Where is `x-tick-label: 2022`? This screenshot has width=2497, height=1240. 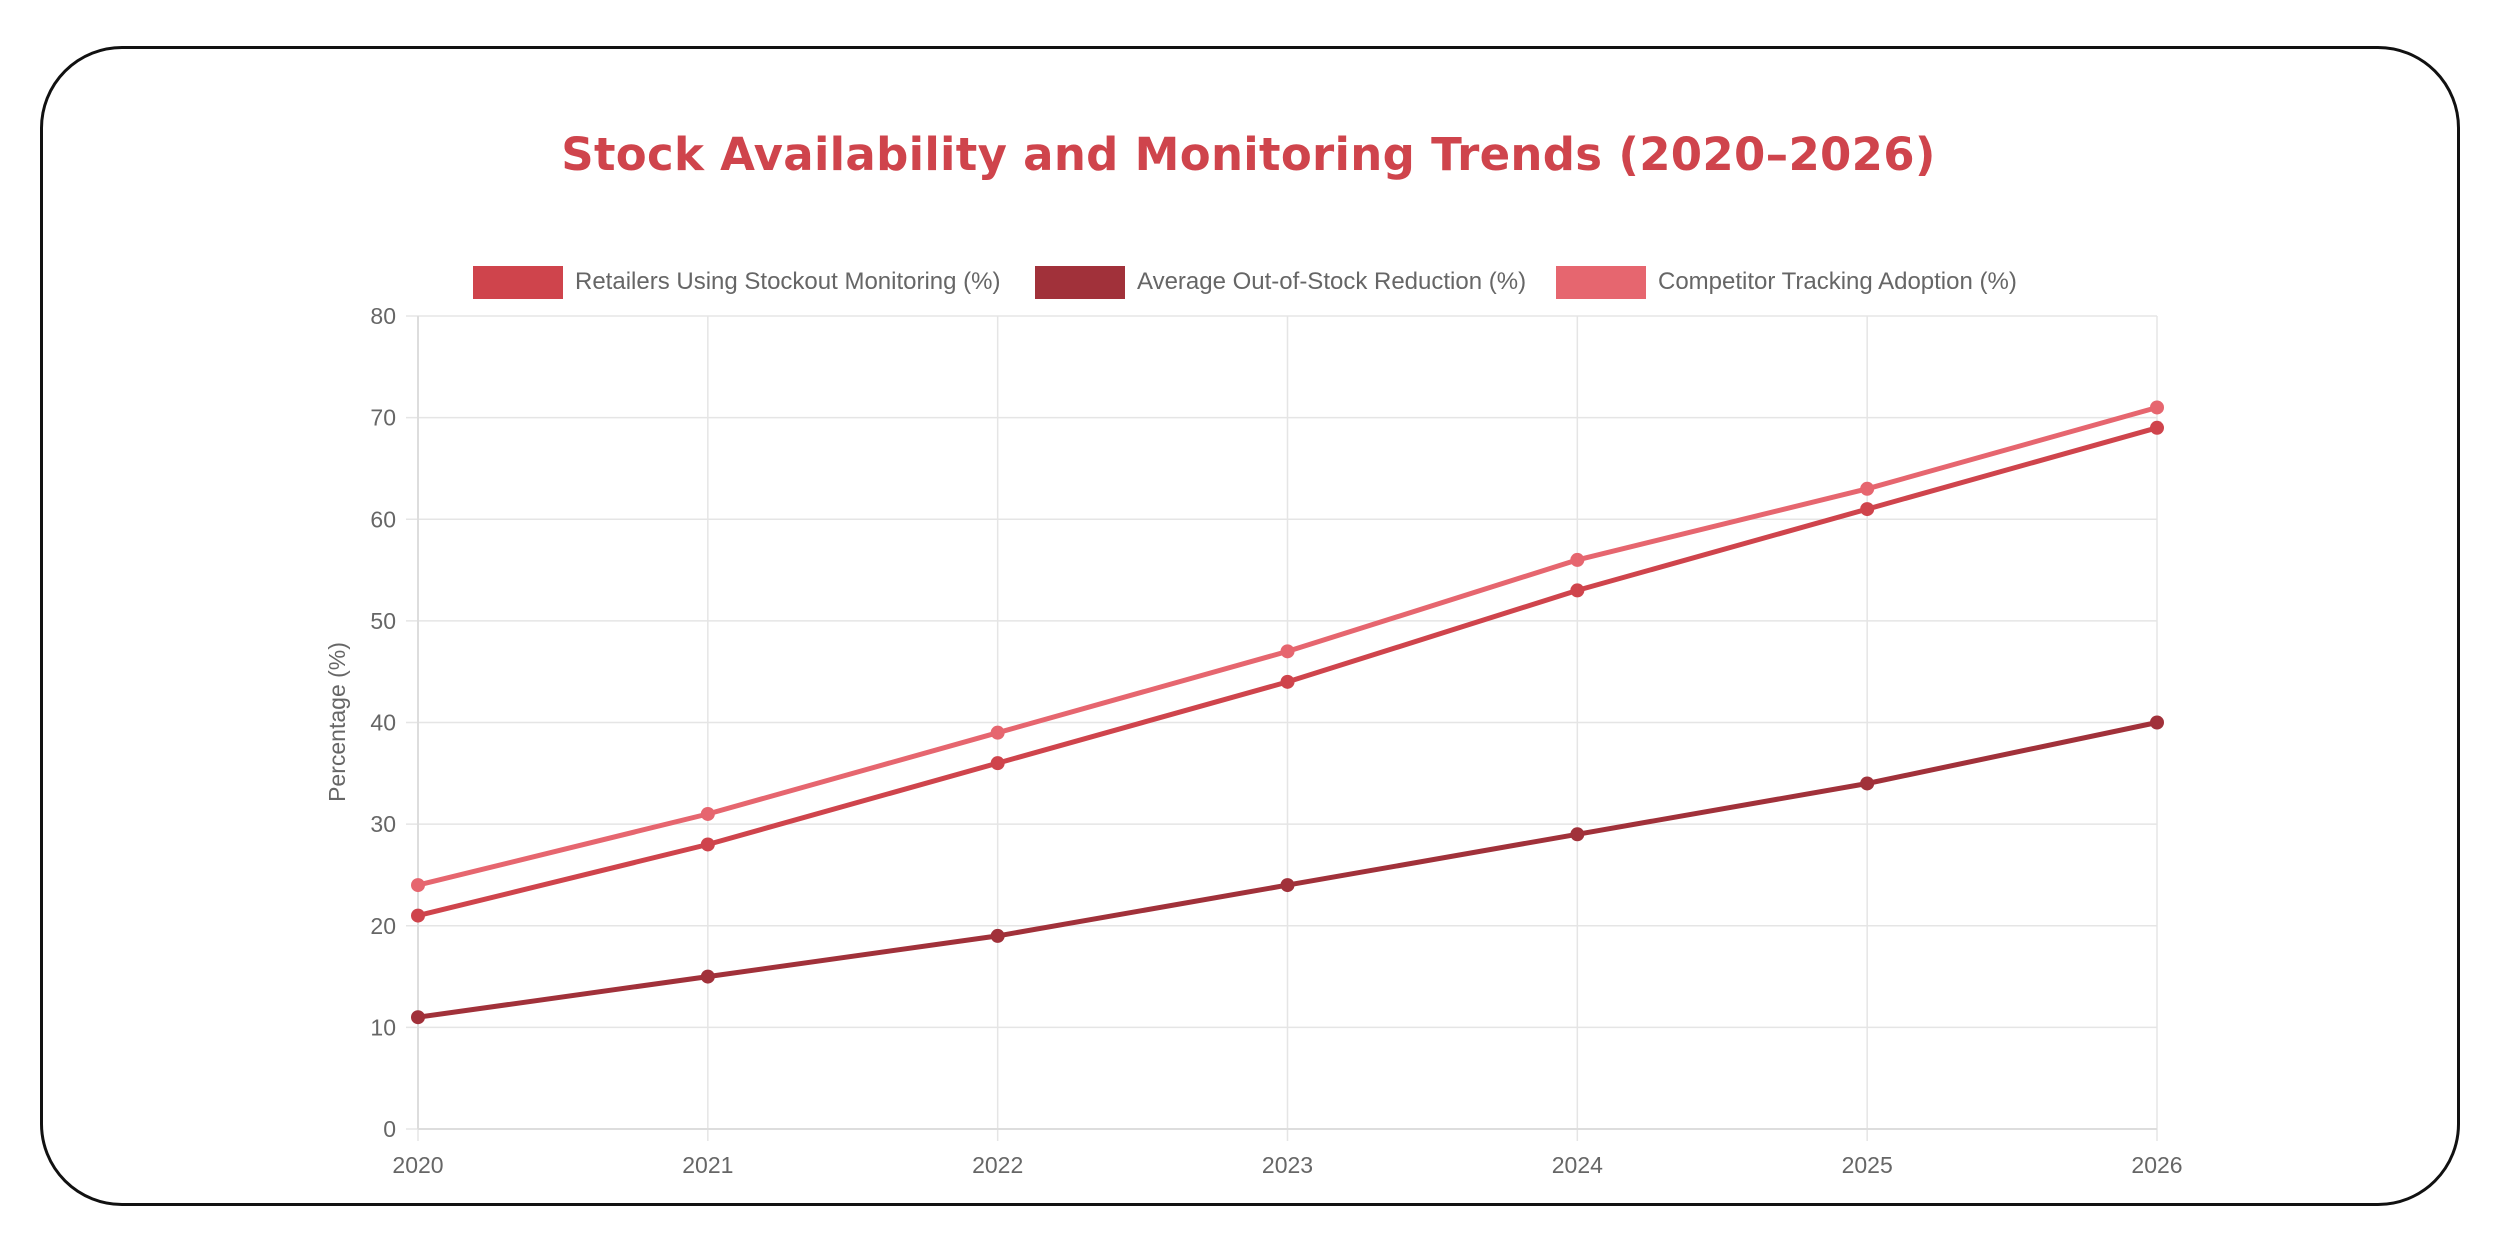
x-tick-label: 2022 is located at coordinates (997, 1165).